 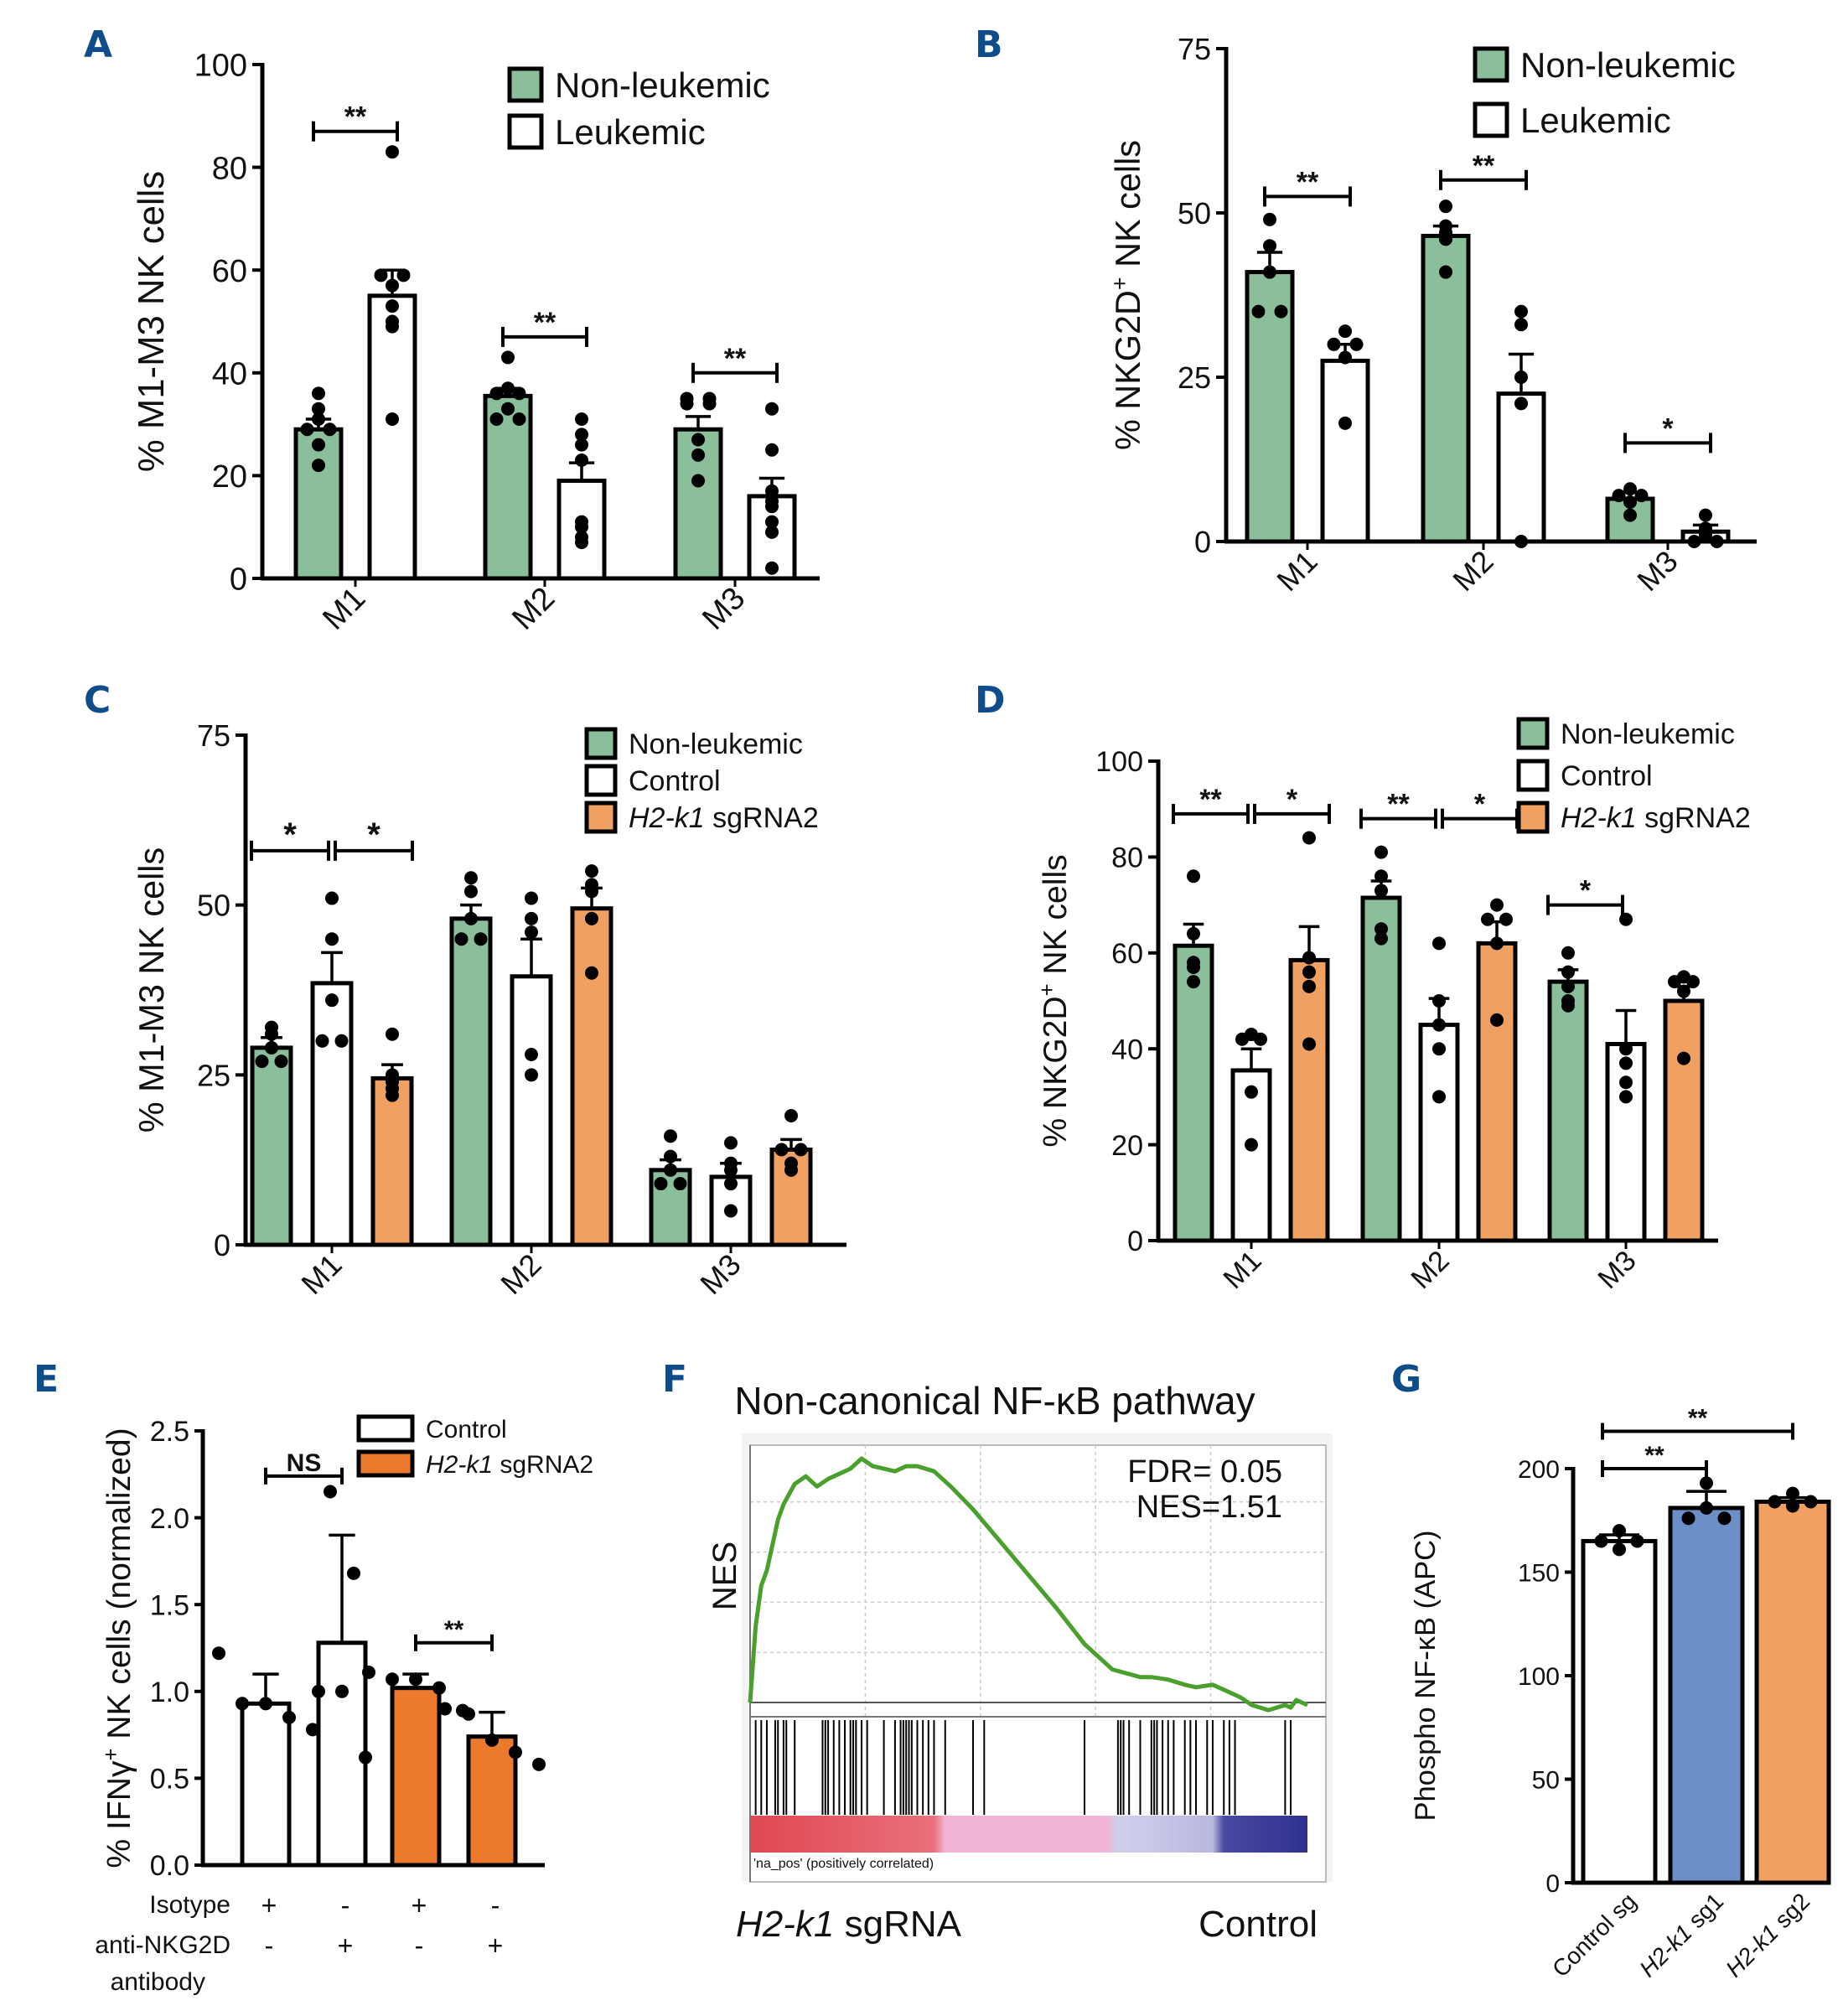 I want to click on y-tick-label: 100, so click(x=1119, y=762).